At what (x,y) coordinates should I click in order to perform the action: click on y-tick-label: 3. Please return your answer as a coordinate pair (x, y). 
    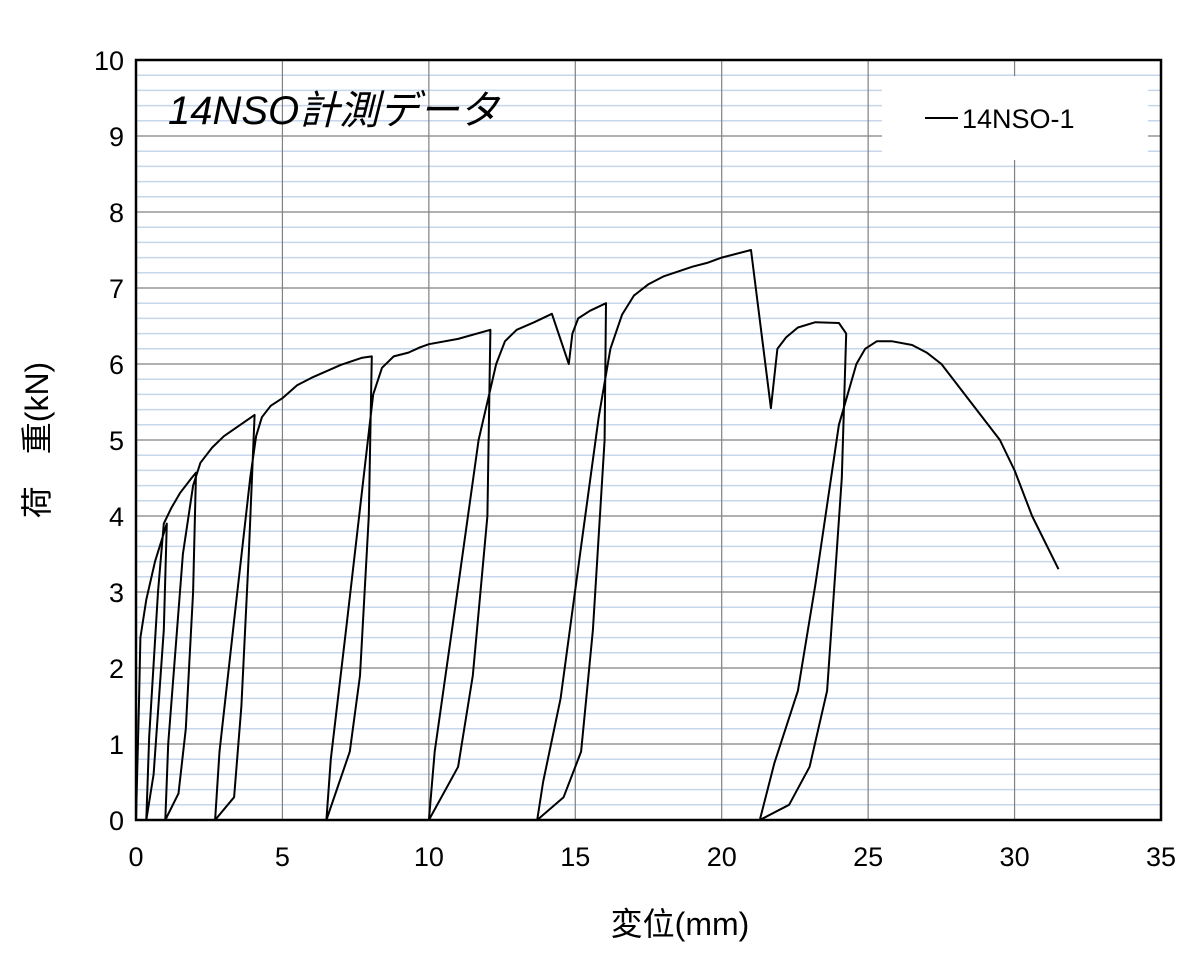
    Looking at the image, I should click on (116, 593).